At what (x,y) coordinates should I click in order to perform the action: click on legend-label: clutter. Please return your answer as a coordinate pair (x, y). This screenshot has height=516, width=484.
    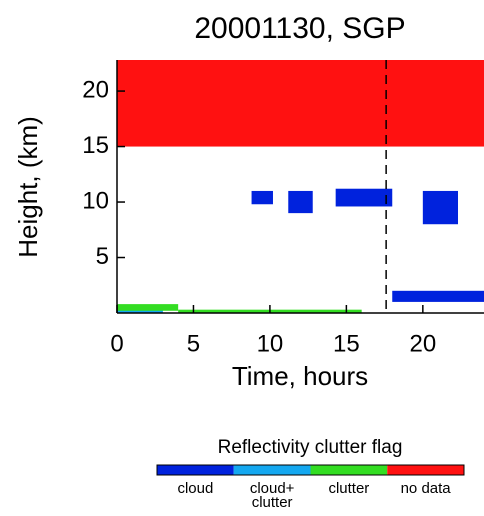
    Looking at the image, I should click on (349, 488).